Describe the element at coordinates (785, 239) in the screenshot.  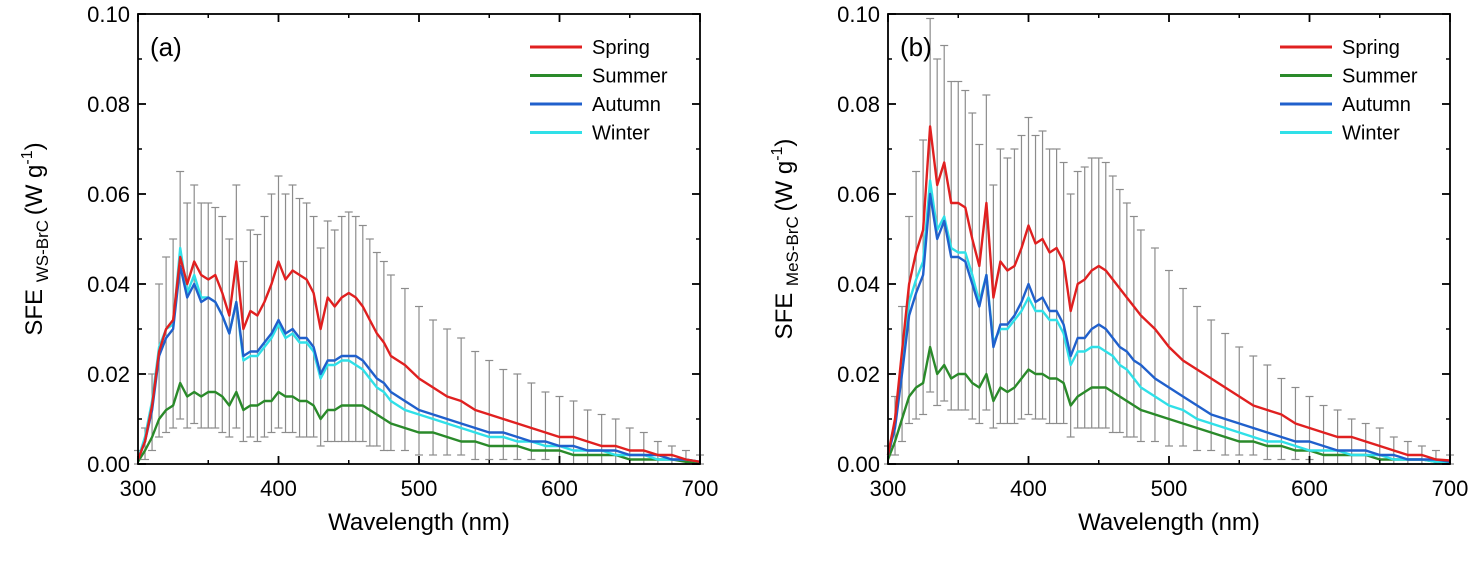
I see `y-axis-title: SFE MeS-BrC (W g-1)` at that location.